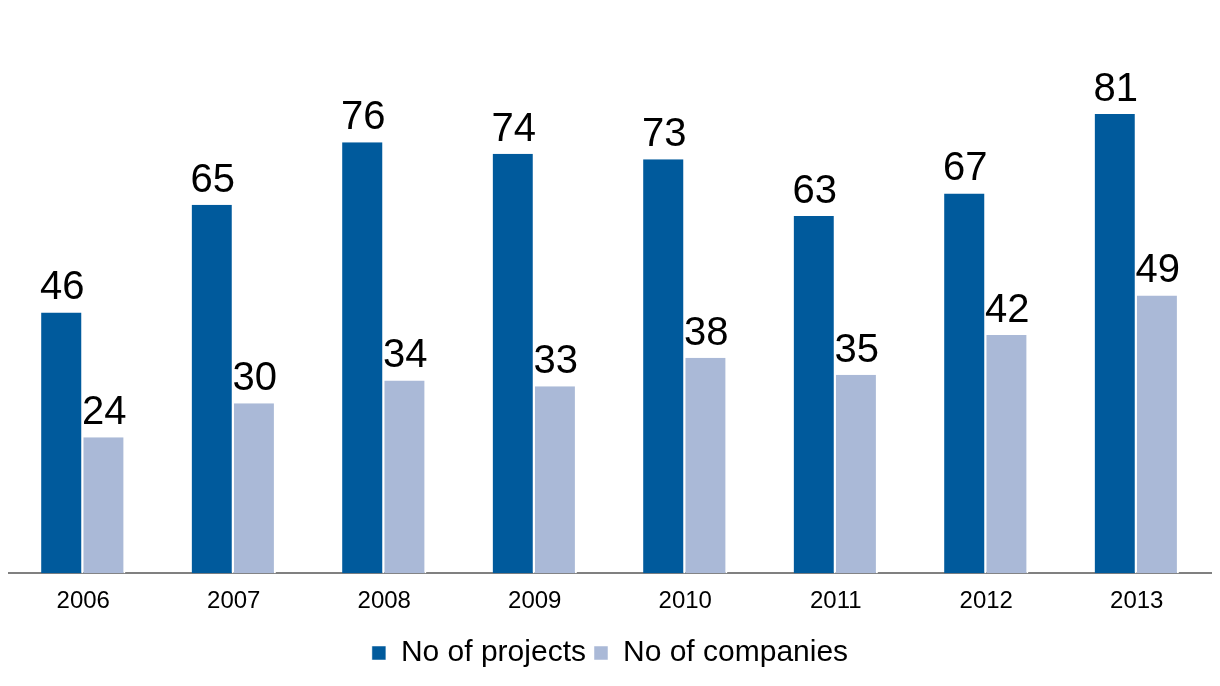 The width and height of the screenshot is (1220, 686). I want to click on data-label: 49, so click(1158, 268).